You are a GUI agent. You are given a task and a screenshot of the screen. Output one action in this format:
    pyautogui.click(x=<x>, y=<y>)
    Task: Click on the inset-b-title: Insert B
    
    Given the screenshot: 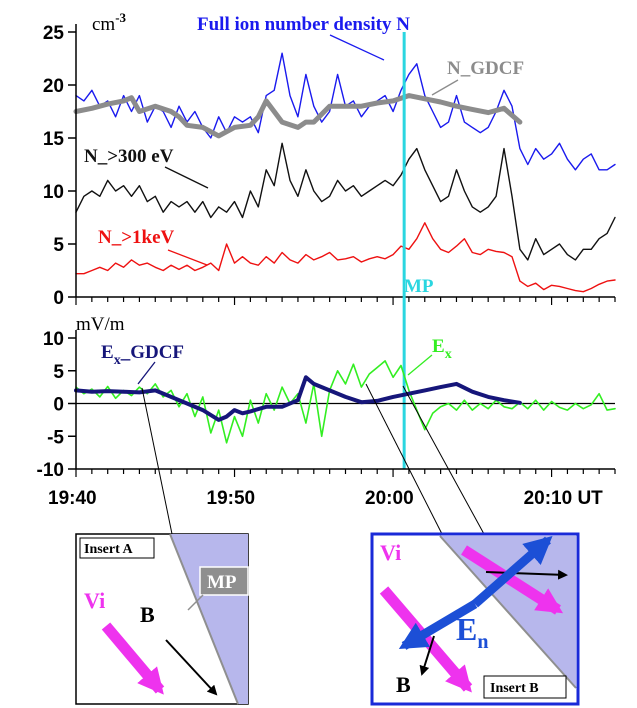 What is the action you would take?
    pyautogui.click(x=514, y=688)
    